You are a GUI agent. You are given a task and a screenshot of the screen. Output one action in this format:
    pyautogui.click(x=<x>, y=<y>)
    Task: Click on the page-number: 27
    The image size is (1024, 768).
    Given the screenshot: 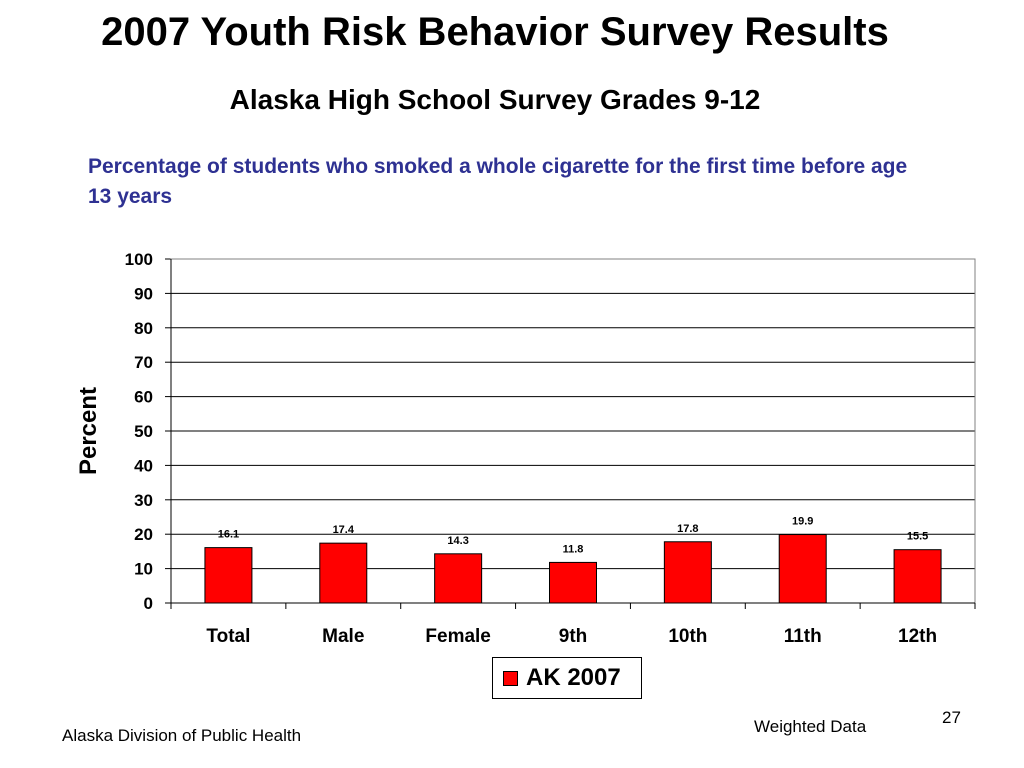 What is the action you would take?
    pyautogui.click(x=951, y=717)
    